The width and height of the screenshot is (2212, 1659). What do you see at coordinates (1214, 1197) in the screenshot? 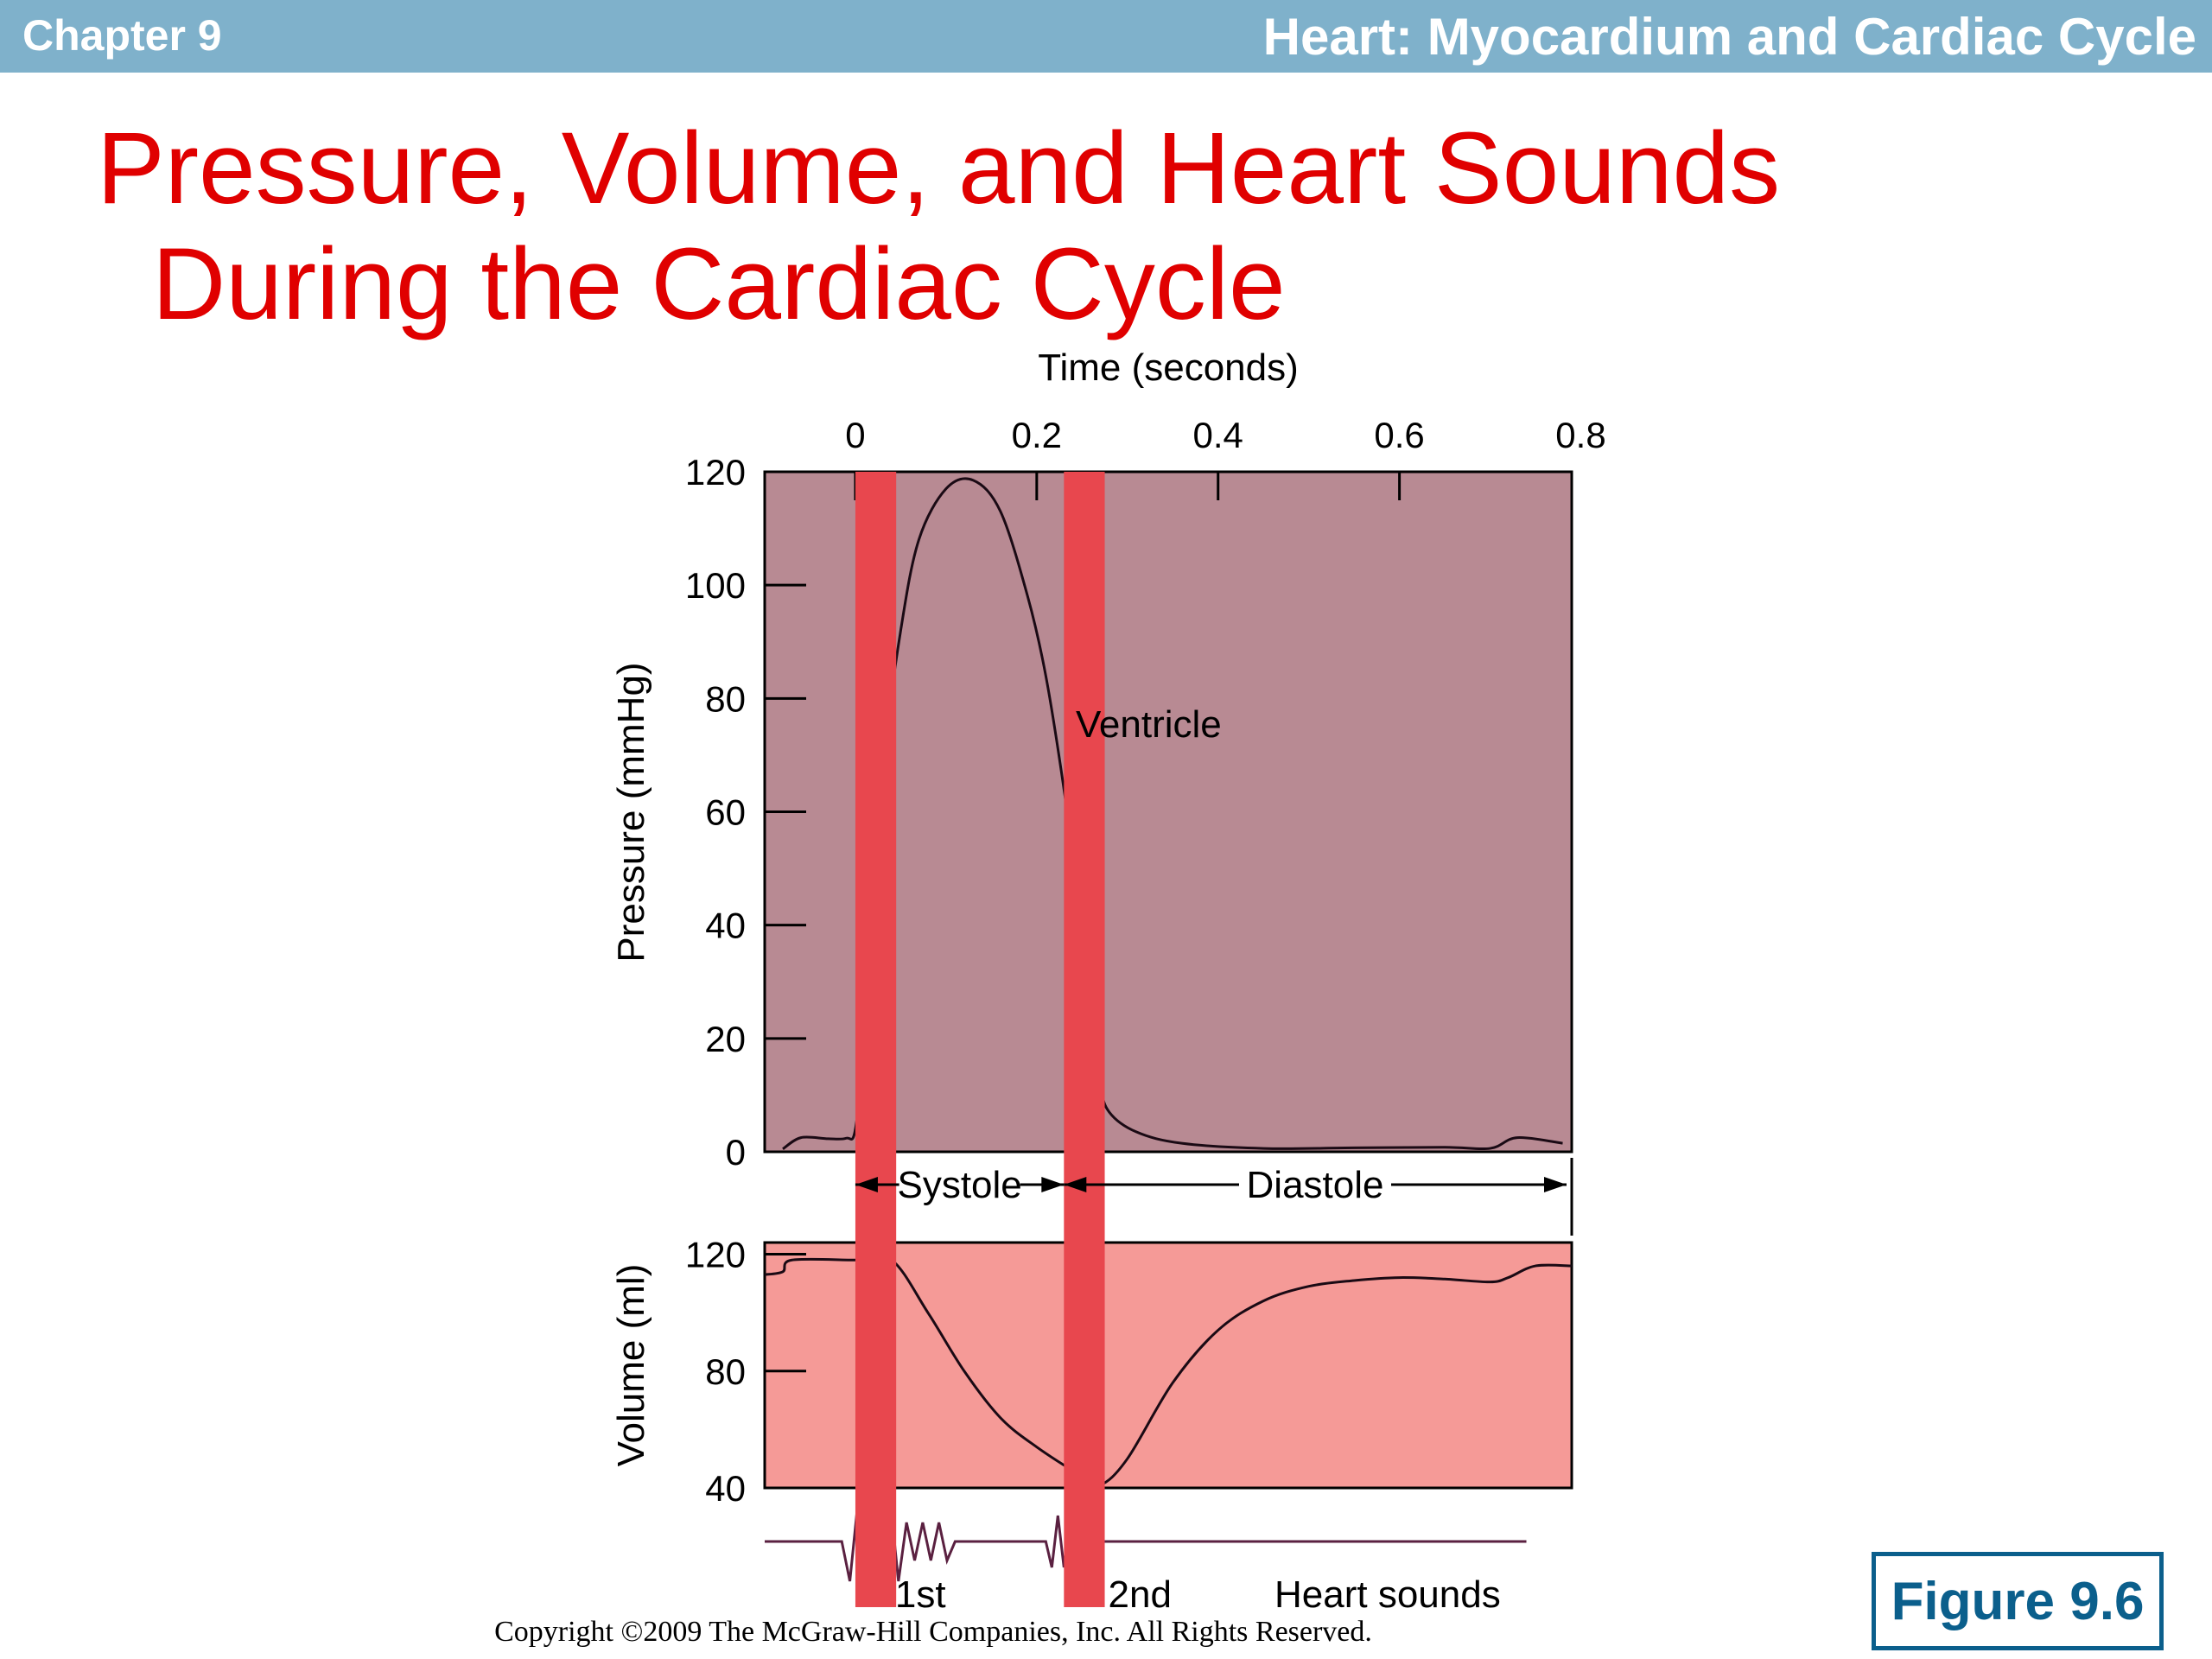
I see `phase-arrows: Systole Diastole` at bounding box center [1214, 1197].